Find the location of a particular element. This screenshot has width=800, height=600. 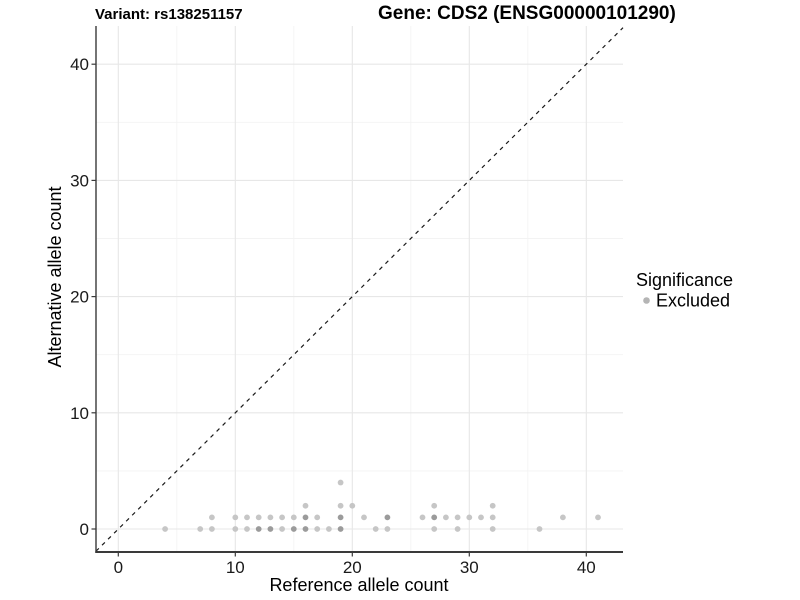

y-axis-tick-marks is located at coordinates (93, 296).